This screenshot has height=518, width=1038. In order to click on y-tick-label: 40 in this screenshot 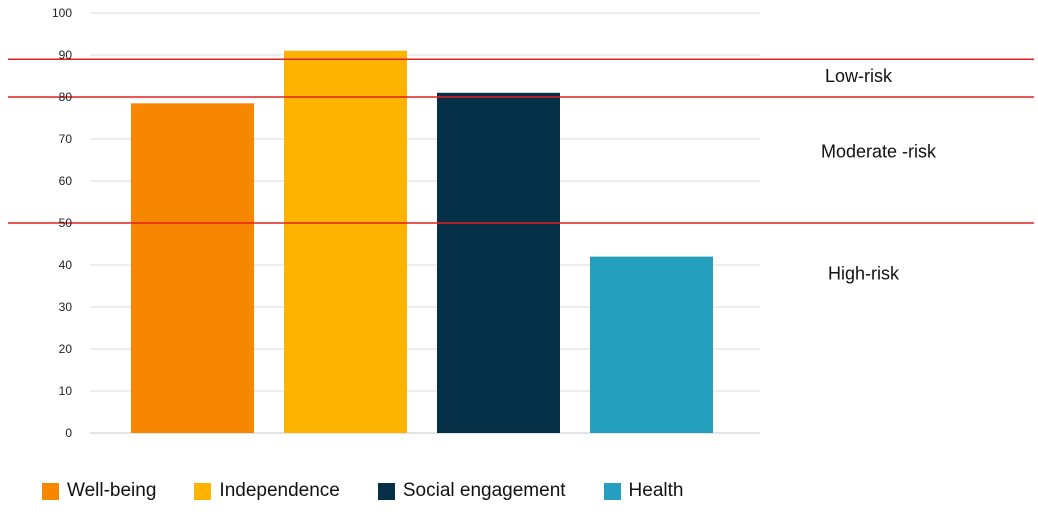, I will do `click(66, 265)`.